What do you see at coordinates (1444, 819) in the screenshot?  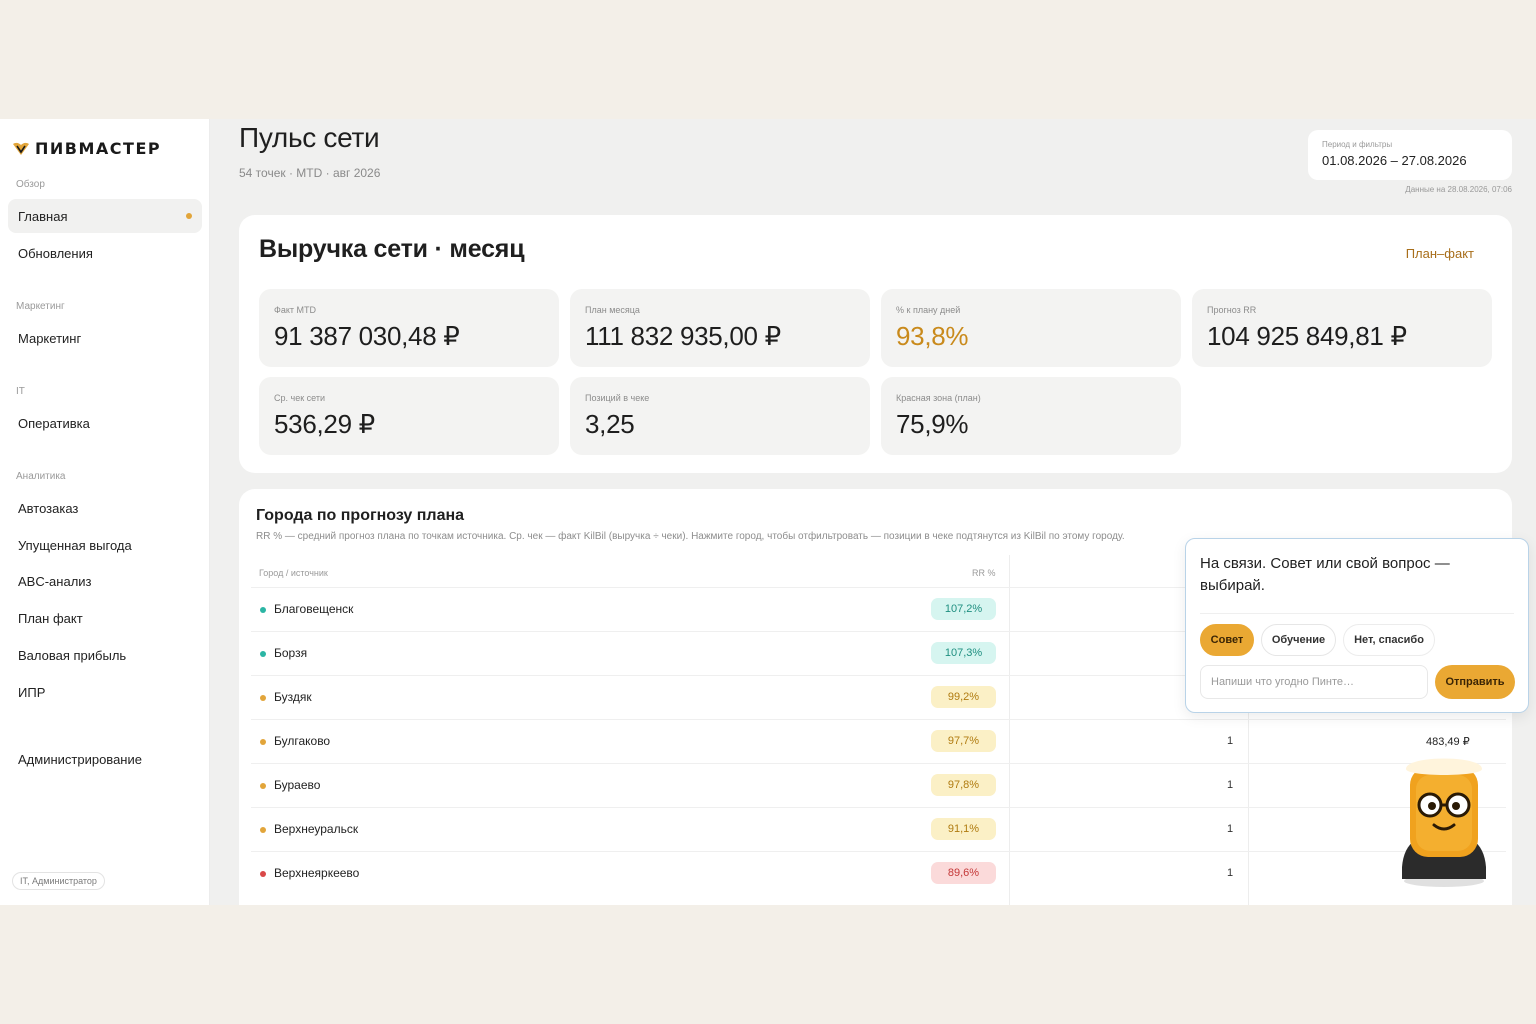 I see `beer-mascot-icon` at bounding box center [1444, 819].